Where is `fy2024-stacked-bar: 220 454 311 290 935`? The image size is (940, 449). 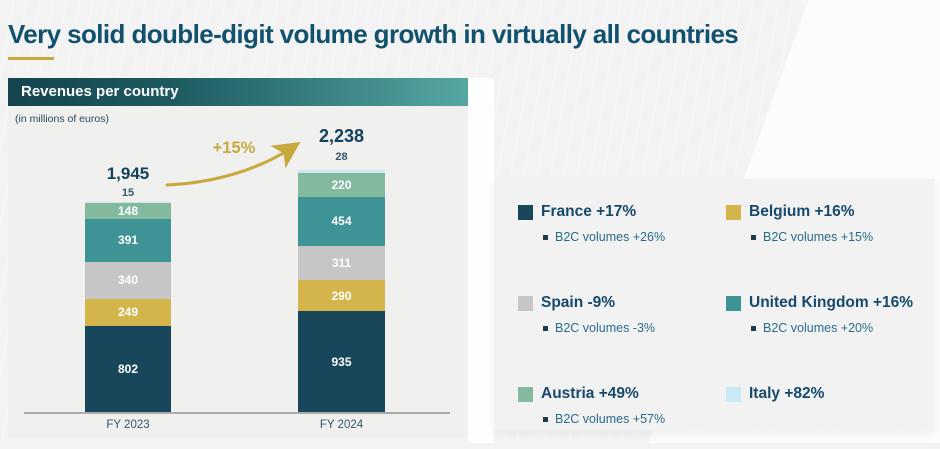
fy2024-stacked-bar: 220 454 311 290 935 is located at coordinates (341, 291).